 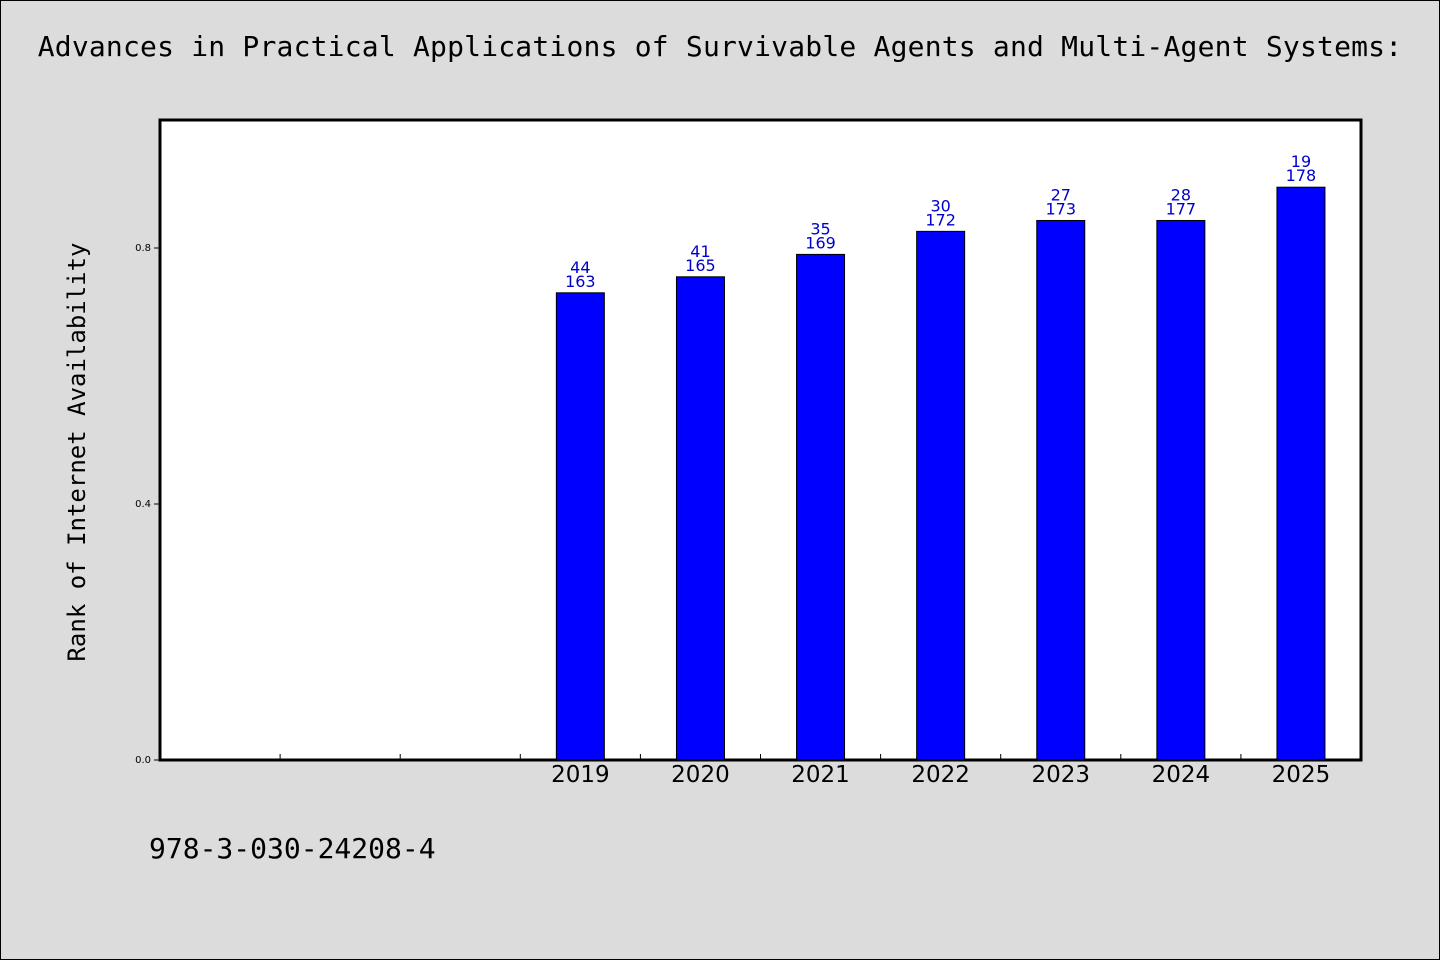 What do you see at coordinates (292, 848) in the screenshot?
I see `isbn-footer: 978-3-030-24208-4` at bounding box center [292, 848].